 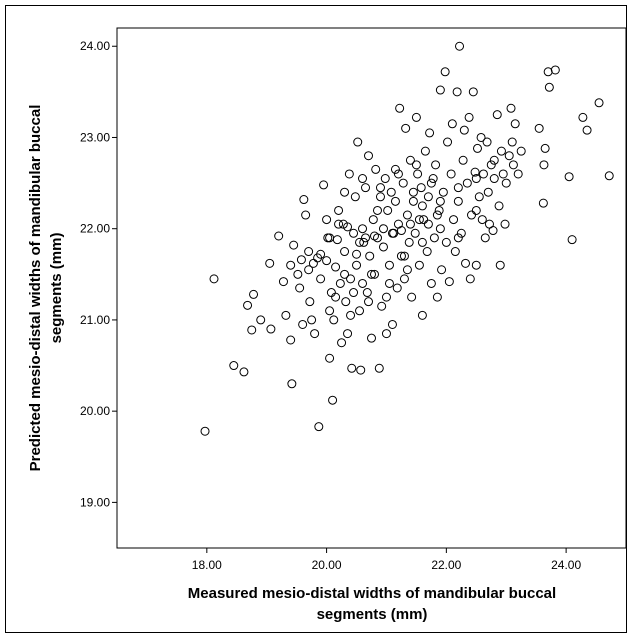 What do you see at coordinates (56, 288) in the screenshot?
I see `y-axis-label-line-2: segments (mm)` at bounding box center [56, 288].